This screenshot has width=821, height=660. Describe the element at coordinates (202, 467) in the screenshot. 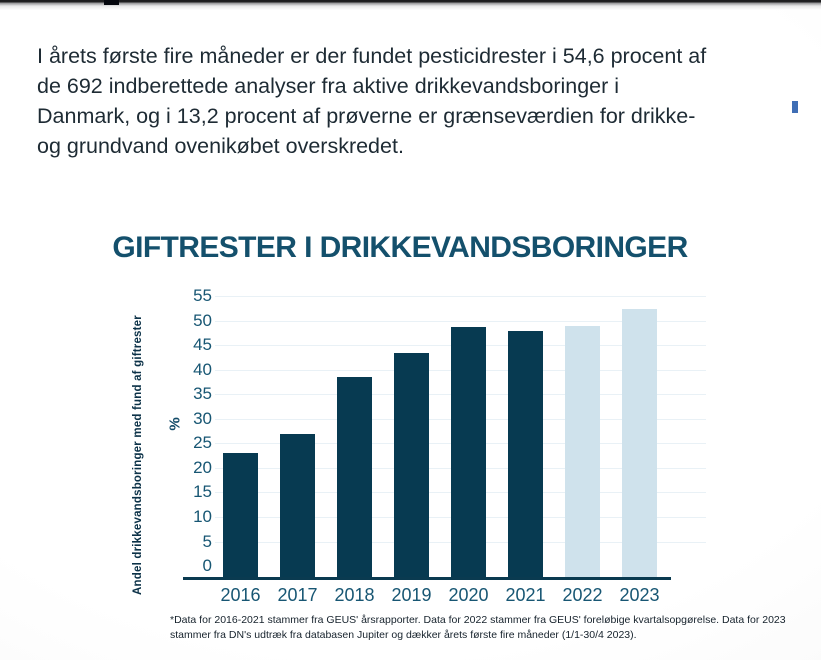

I see `y-axis-tick-label: 20` at that location.